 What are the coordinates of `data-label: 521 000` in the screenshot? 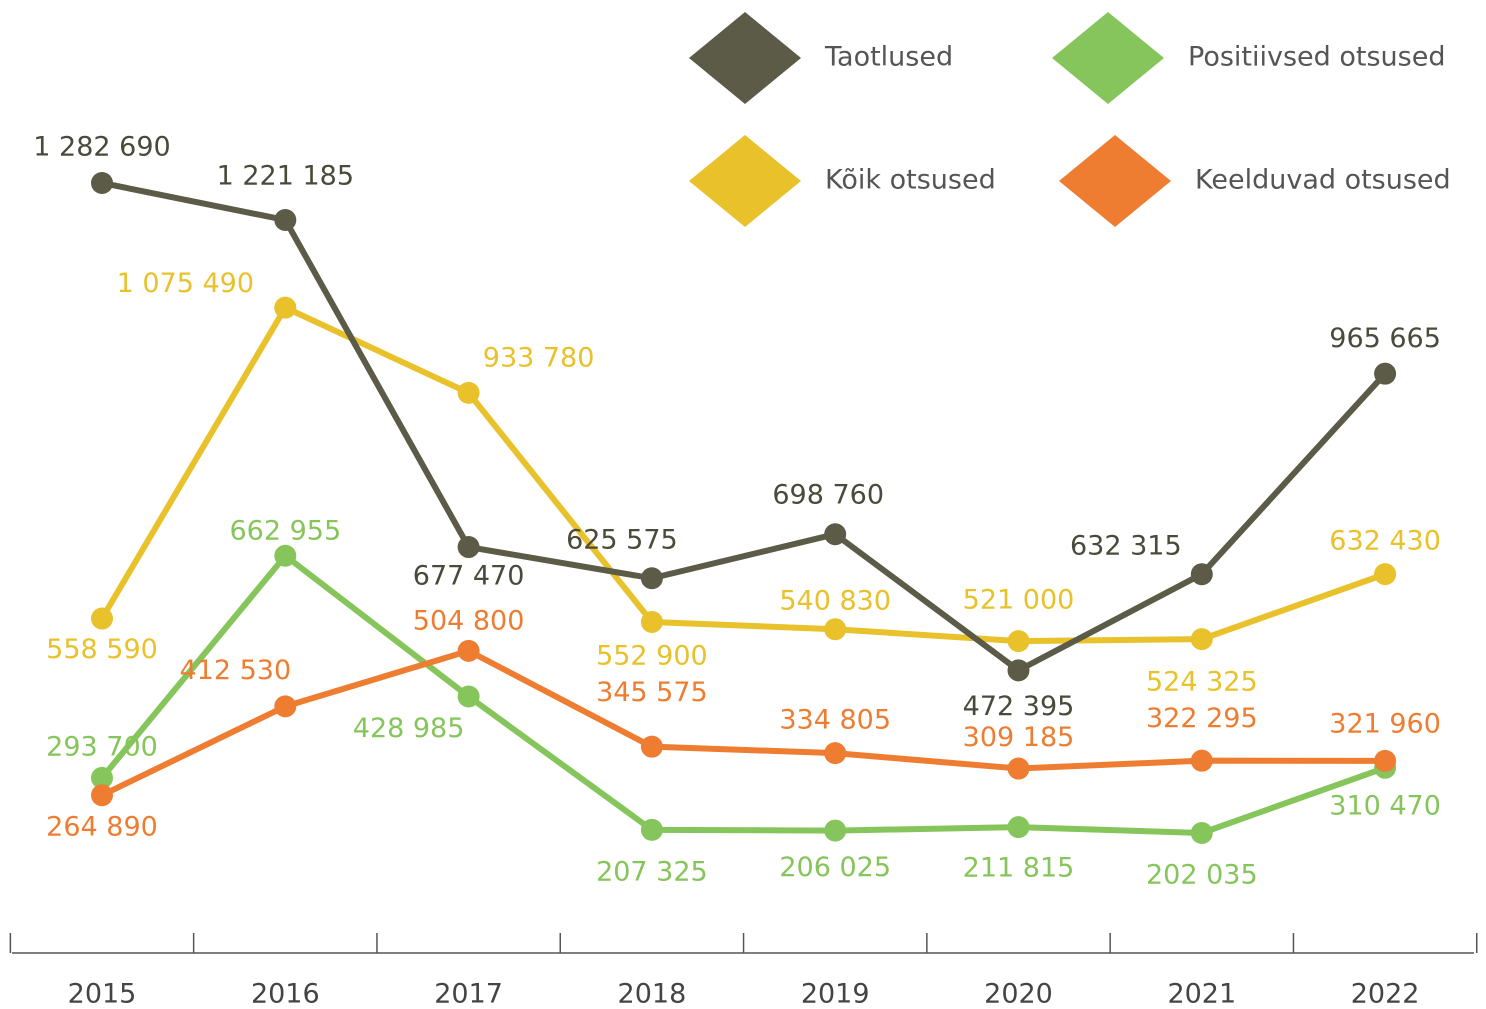 It's located at (1019, 600).